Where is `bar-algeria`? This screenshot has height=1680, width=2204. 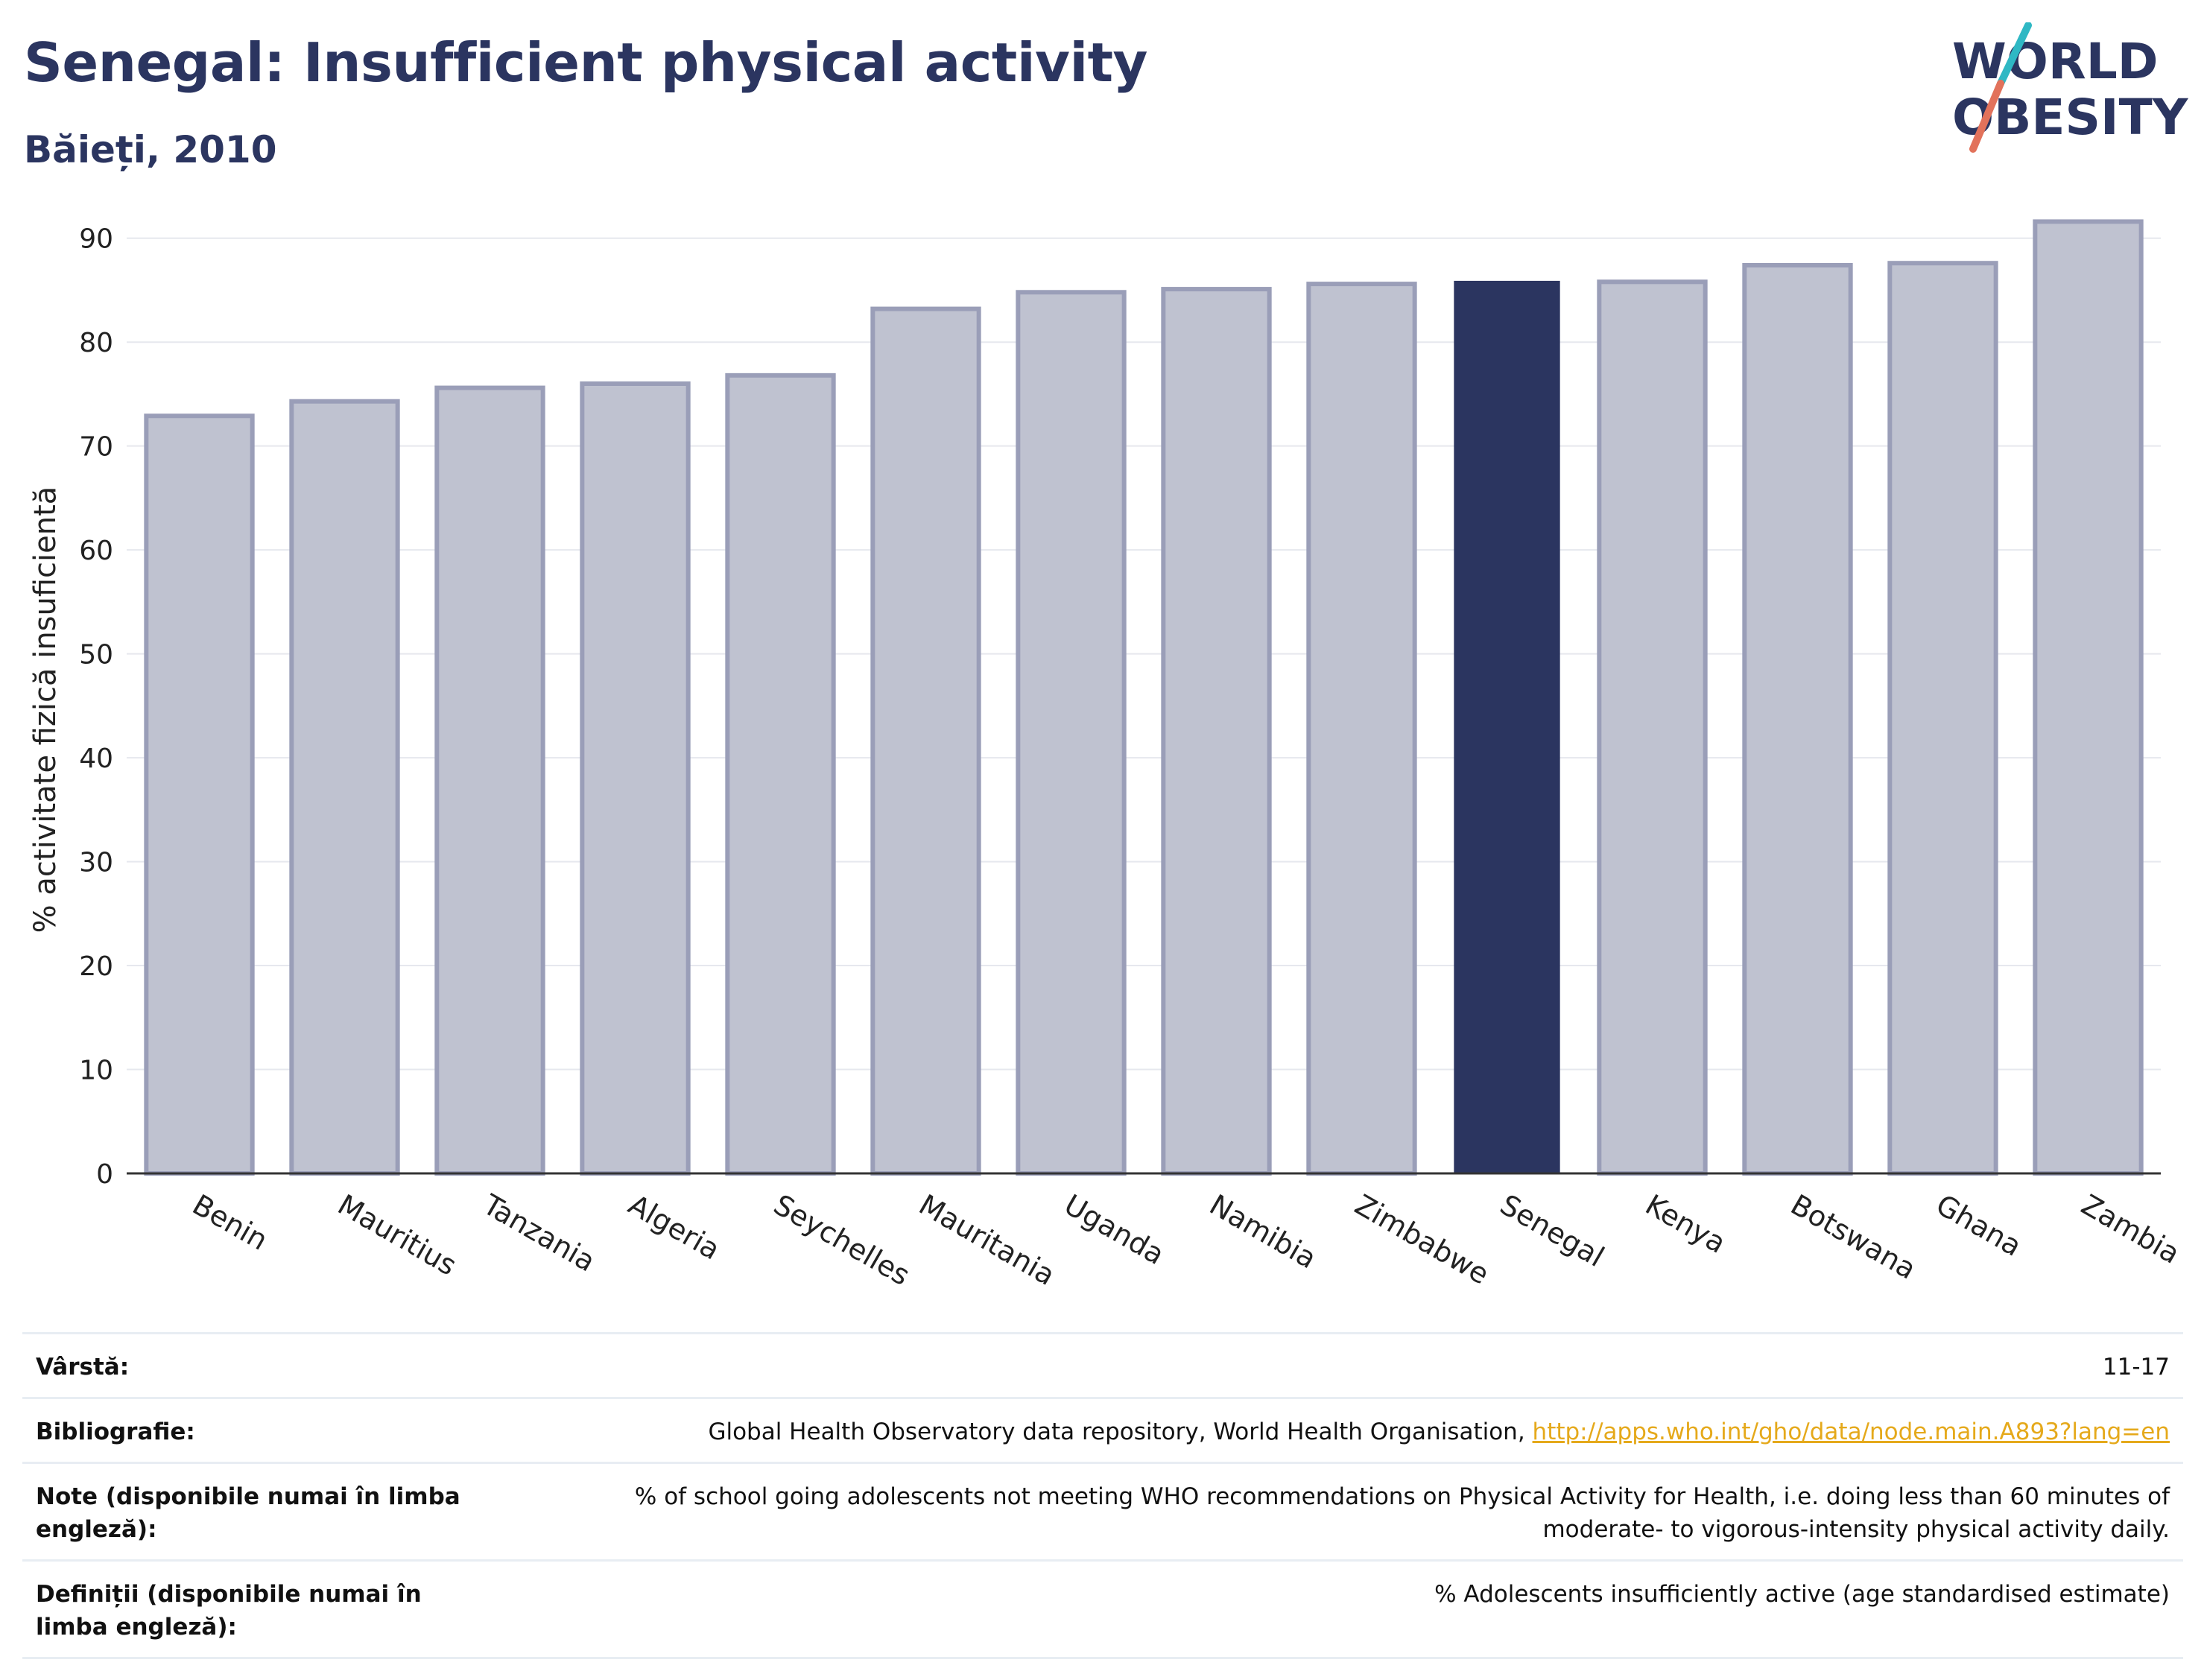
bar-algeria is located at coordinates (635, 778).